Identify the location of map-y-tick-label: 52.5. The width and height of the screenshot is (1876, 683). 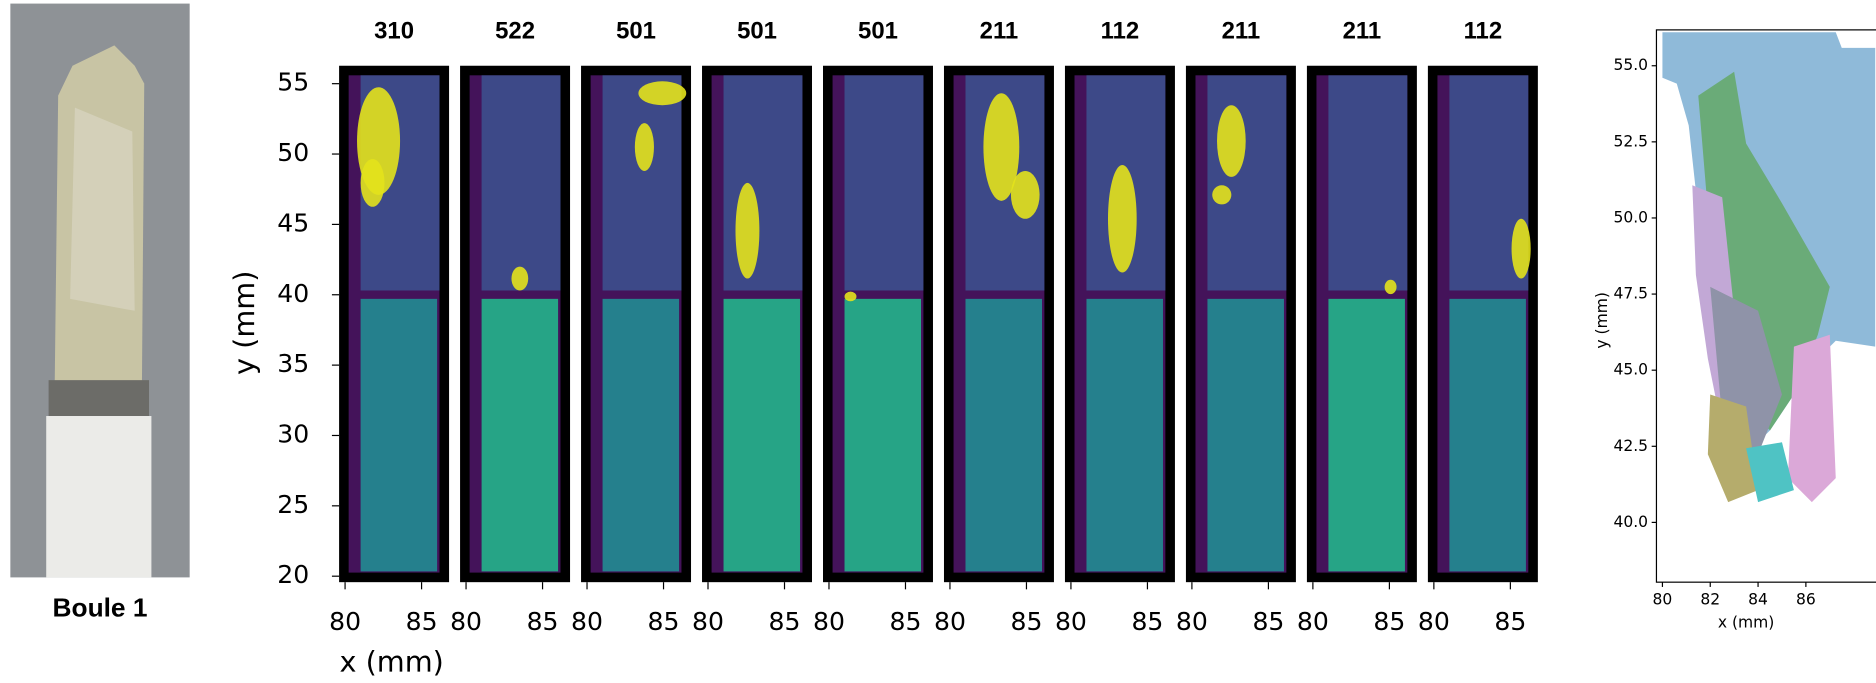
(1630, 141).